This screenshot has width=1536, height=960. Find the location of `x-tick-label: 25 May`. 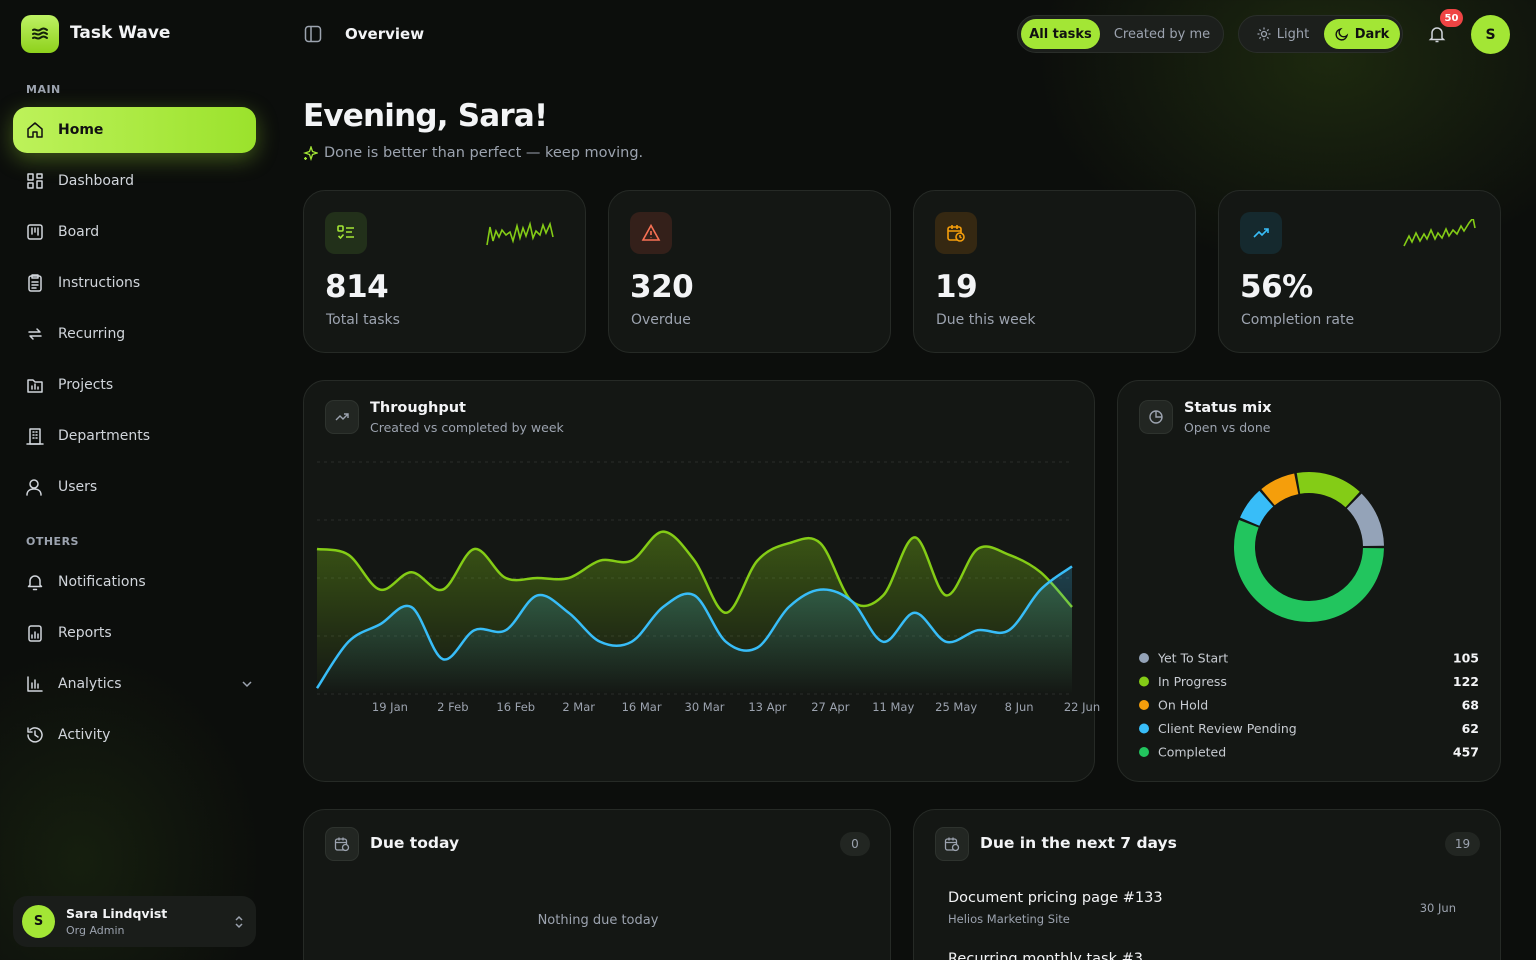

x-tick-label: 25 May is located at coordinates (956, 707).